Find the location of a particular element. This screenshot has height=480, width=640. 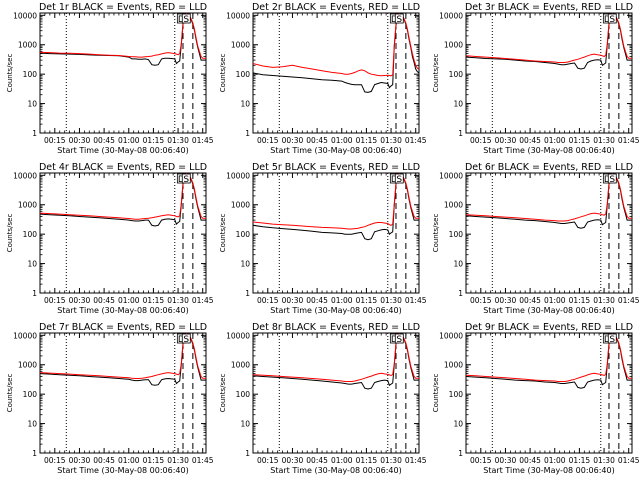

chart-title: Det 5r BLACK = Events, RED = LLD is located at coordinates (336, 167).